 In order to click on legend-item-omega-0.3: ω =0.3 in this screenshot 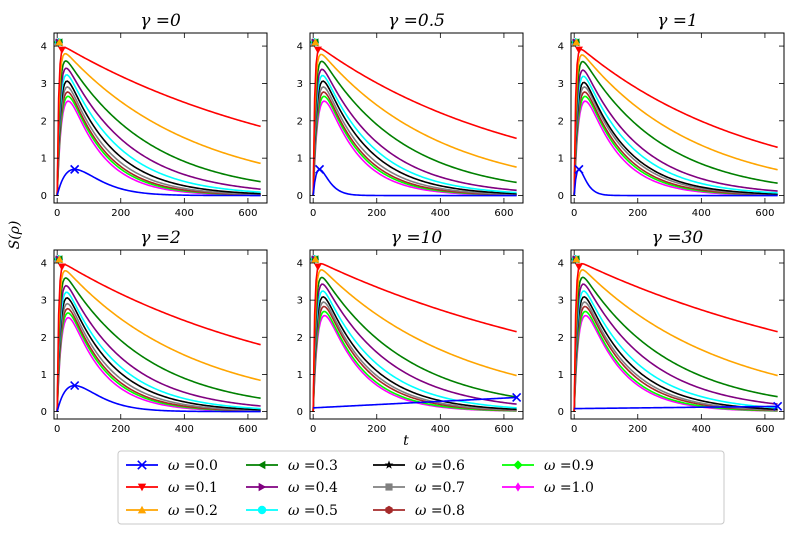, I will do `click(292, 466)`.